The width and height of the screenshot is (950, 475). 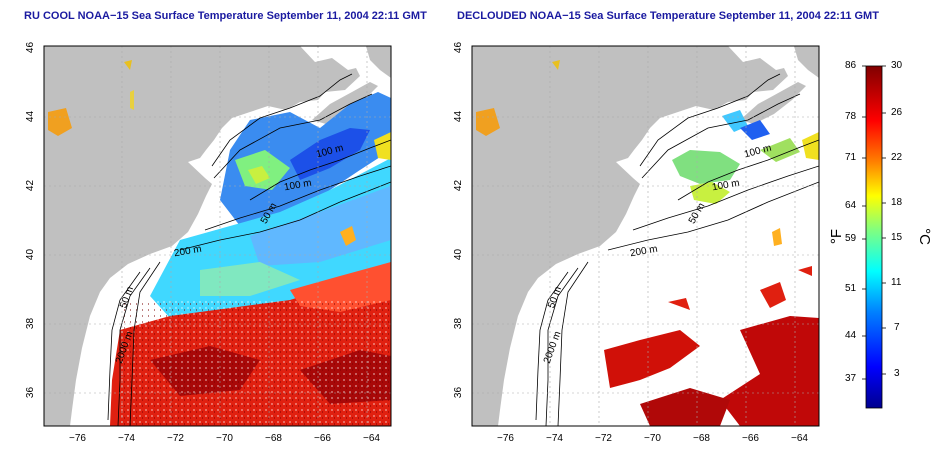 I want to click on right-y-tick: 46, so click(x=459, y=47).